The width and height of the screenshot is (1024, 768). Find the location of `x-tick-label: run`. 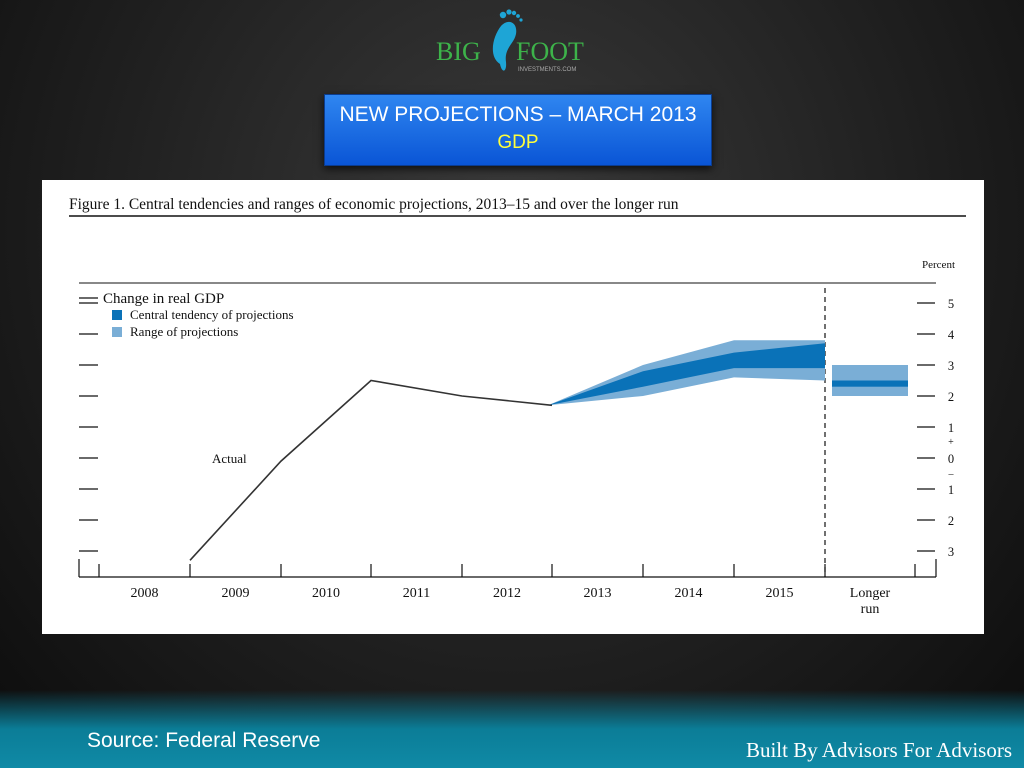

x-tick-label: run is located at coordinates (870, 609).